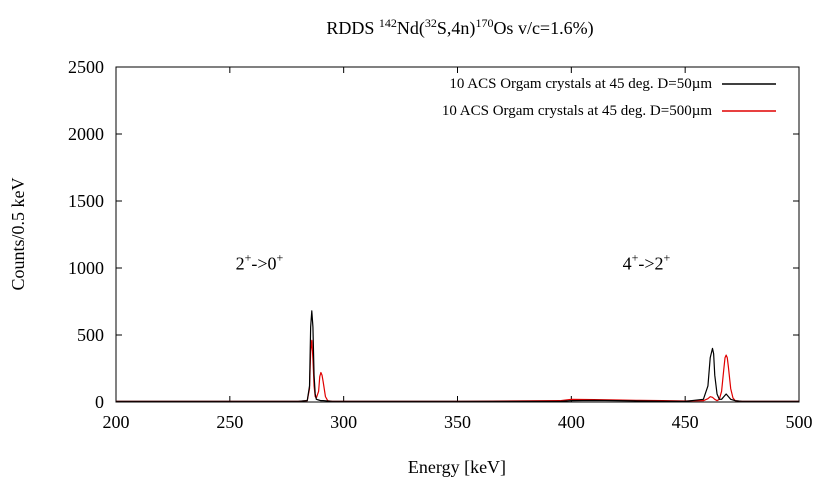  I want to click on x-axis-label: Energy [keV], so click(457, 467).